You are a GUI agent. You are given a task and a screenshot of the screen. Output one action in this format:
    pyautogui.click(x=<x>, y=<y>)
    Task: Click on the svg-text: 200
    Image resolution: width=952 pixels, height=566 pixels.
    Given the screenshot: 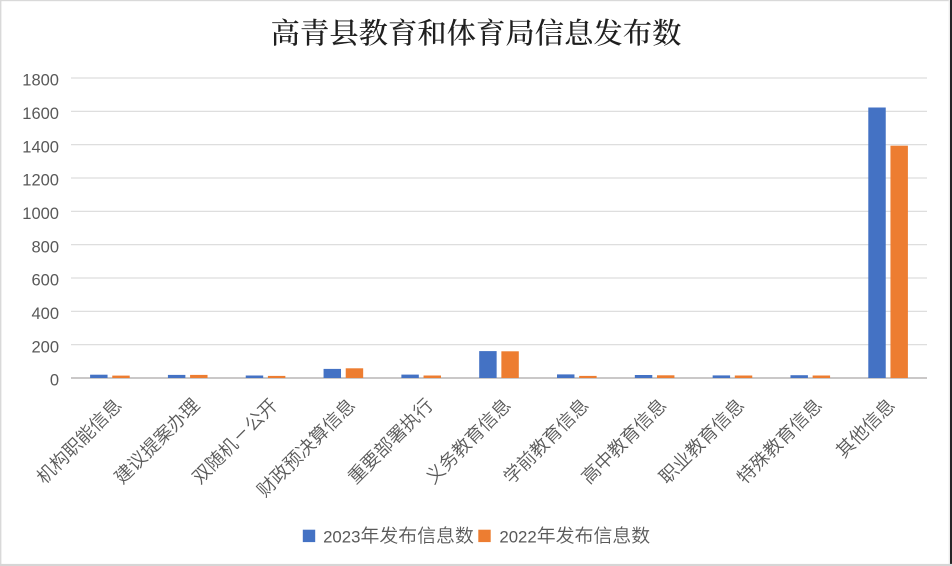 What is the action you would take?
    pyautogui.click(x=45, y=347)
    